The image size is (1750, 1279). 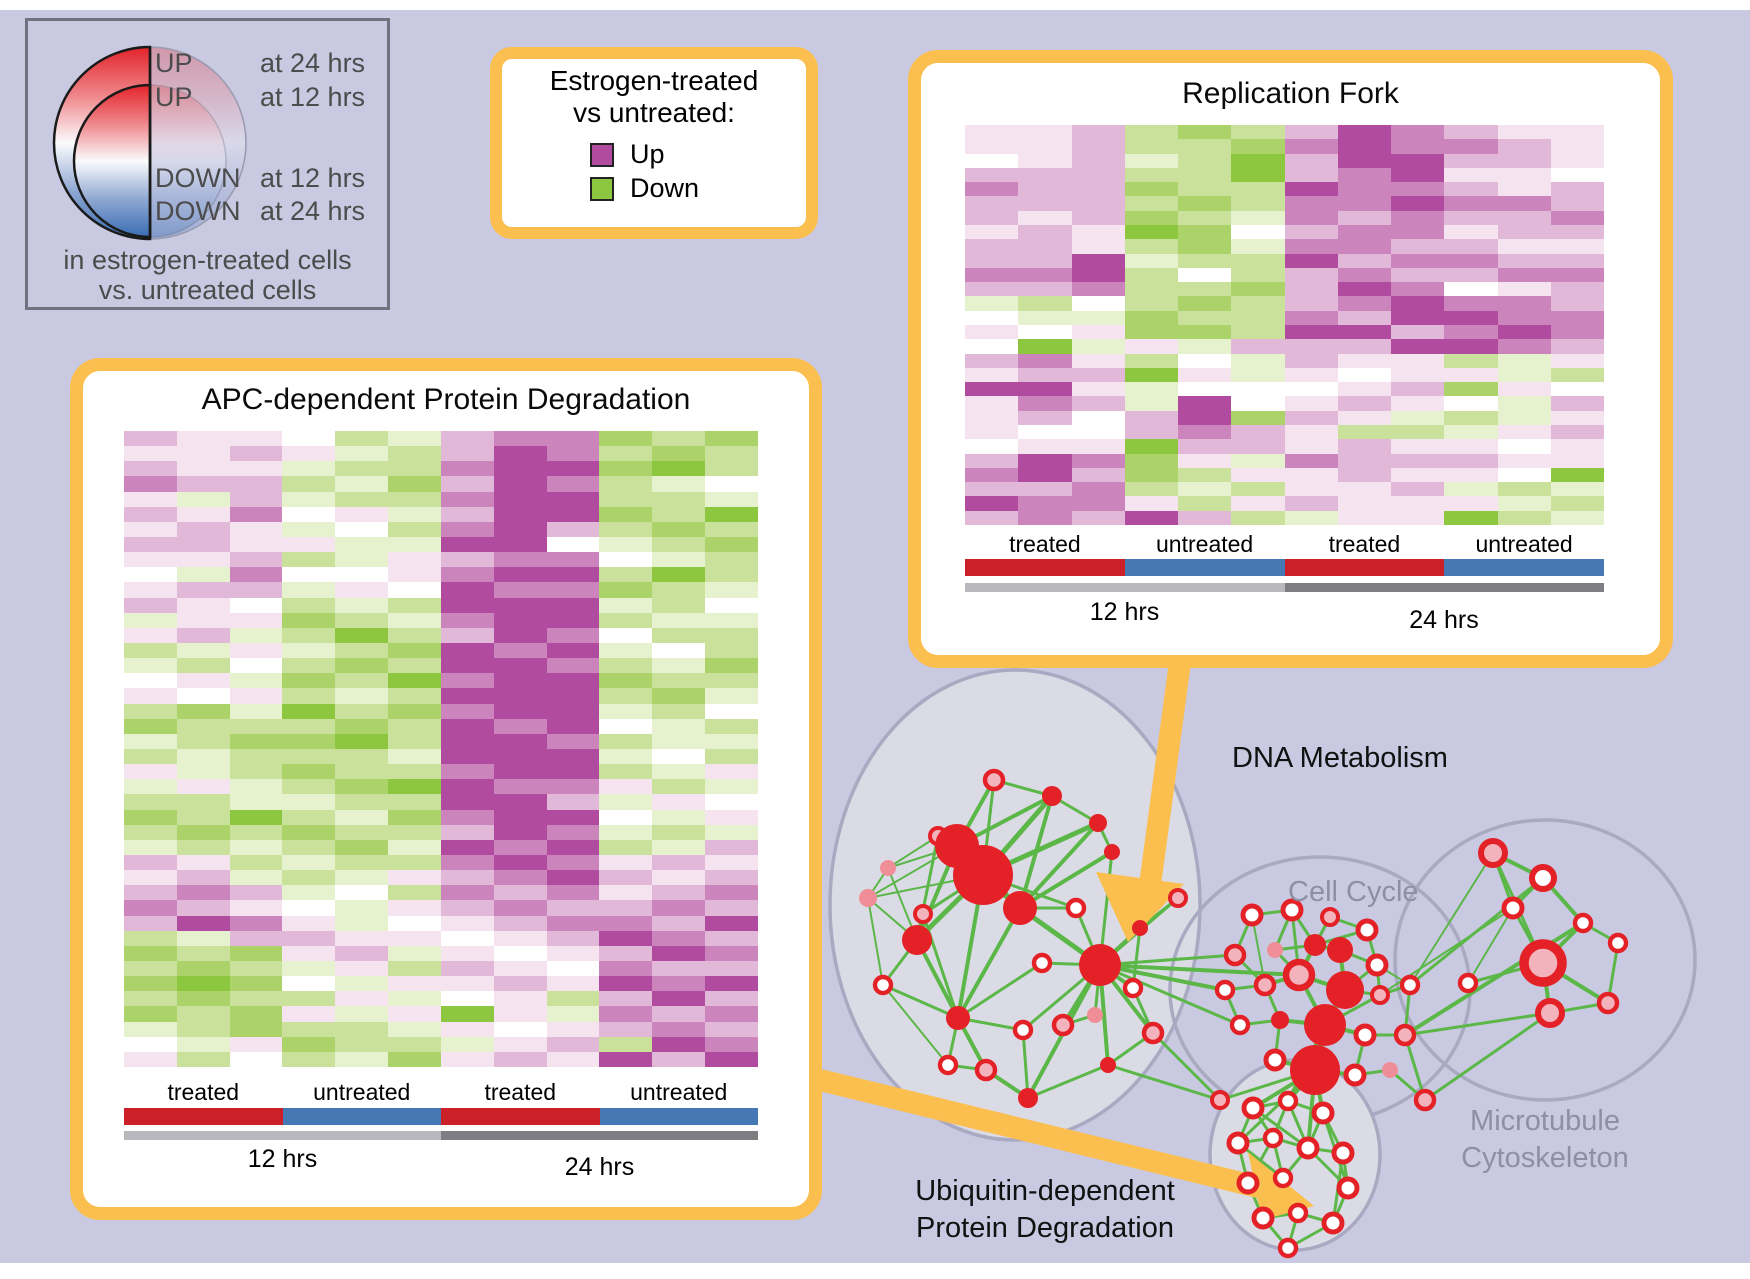 I want to click on rf-group-untreated-24: untreated, so click(x=1524, y=544).